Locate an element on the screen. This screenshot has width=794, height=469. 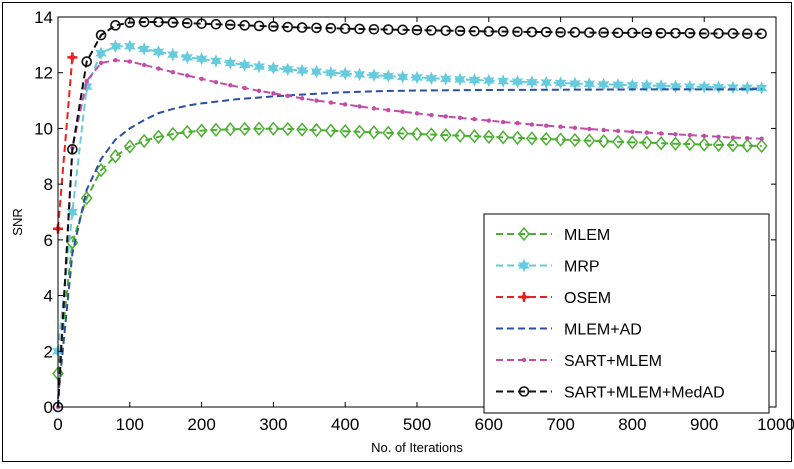
legend-marker-mlem is located at coordinates (524, 234).